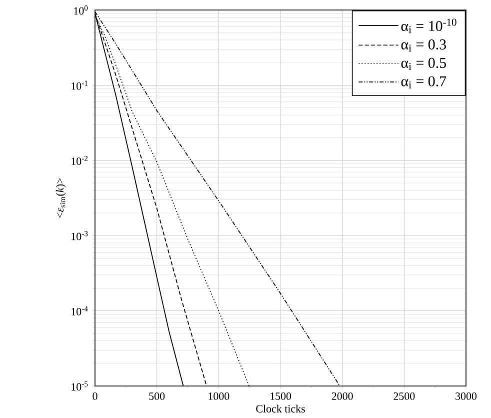 This screenshot has height=418, width=491. What do you see at coordinates (423, 45) in the screenshot?
I see `legend-label: α$_{i}$ = 0.3` at bounding box center [423, 45].